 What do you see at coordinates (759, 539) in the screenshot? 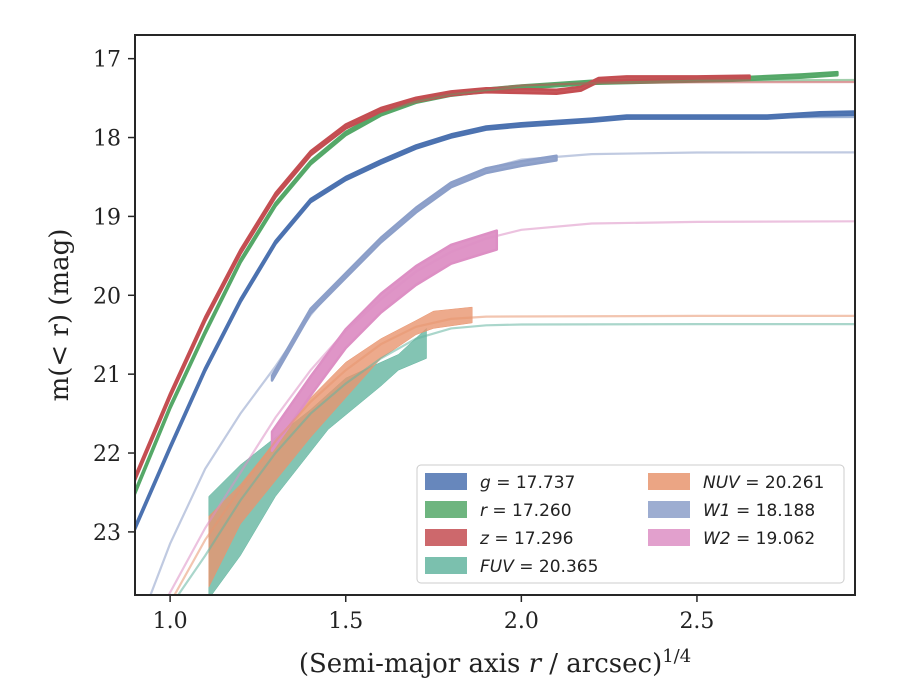
I see `legend-label-w2: W2 = 19.062` at bounding box center [759, 539].